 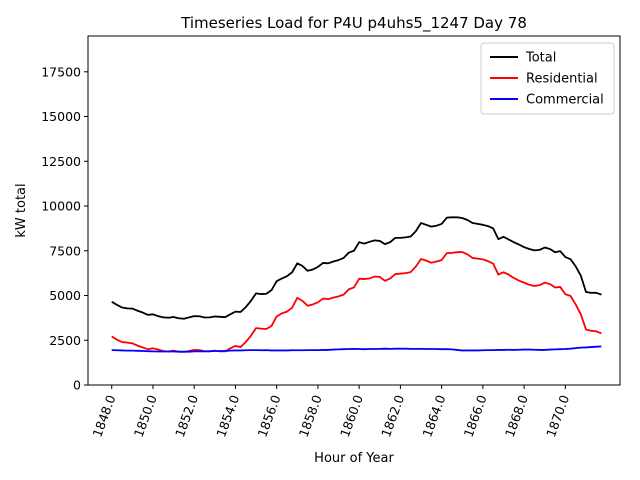 I want to click on y-tick-label: 15000, so click(x=61, y=116).